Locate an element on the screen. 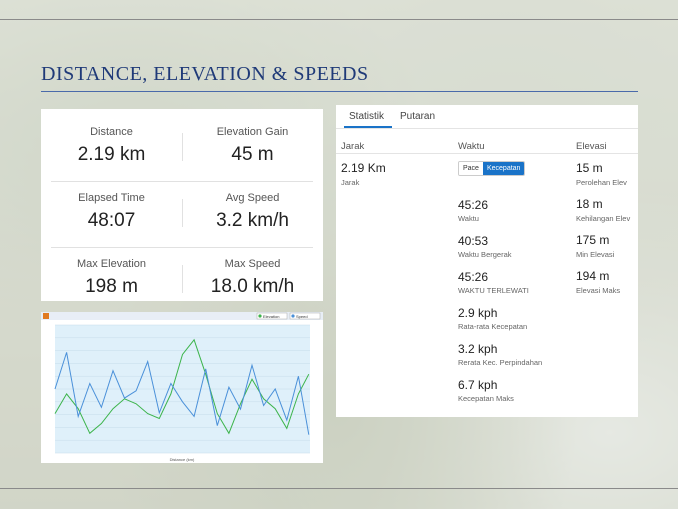 Image resolution: width=678 pixels, height=509 pixels. chart-app-icon is located at coordinates (46, 316).